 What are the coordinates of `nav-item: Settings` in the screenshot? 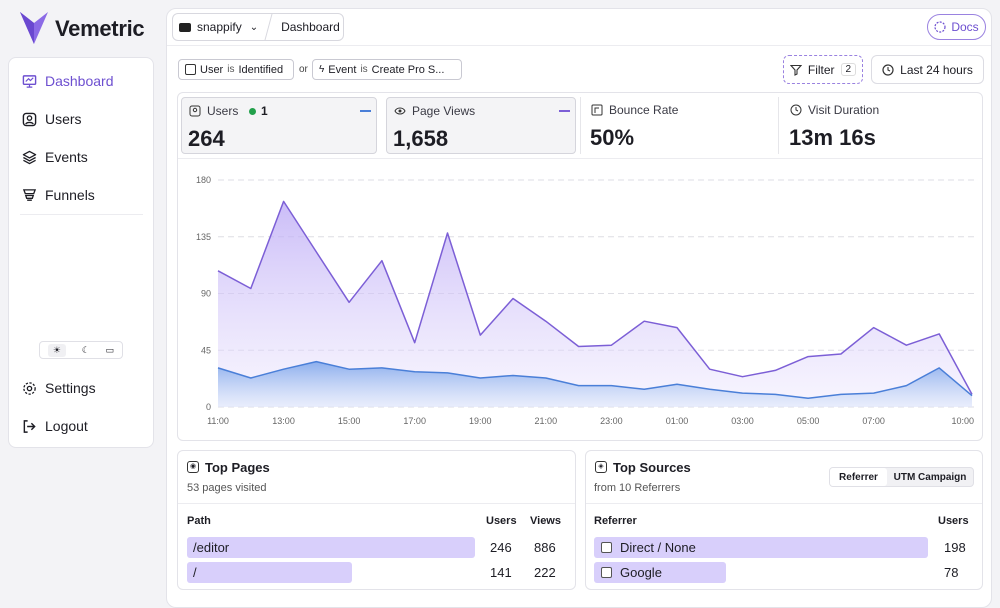 It's located at (59, 388).